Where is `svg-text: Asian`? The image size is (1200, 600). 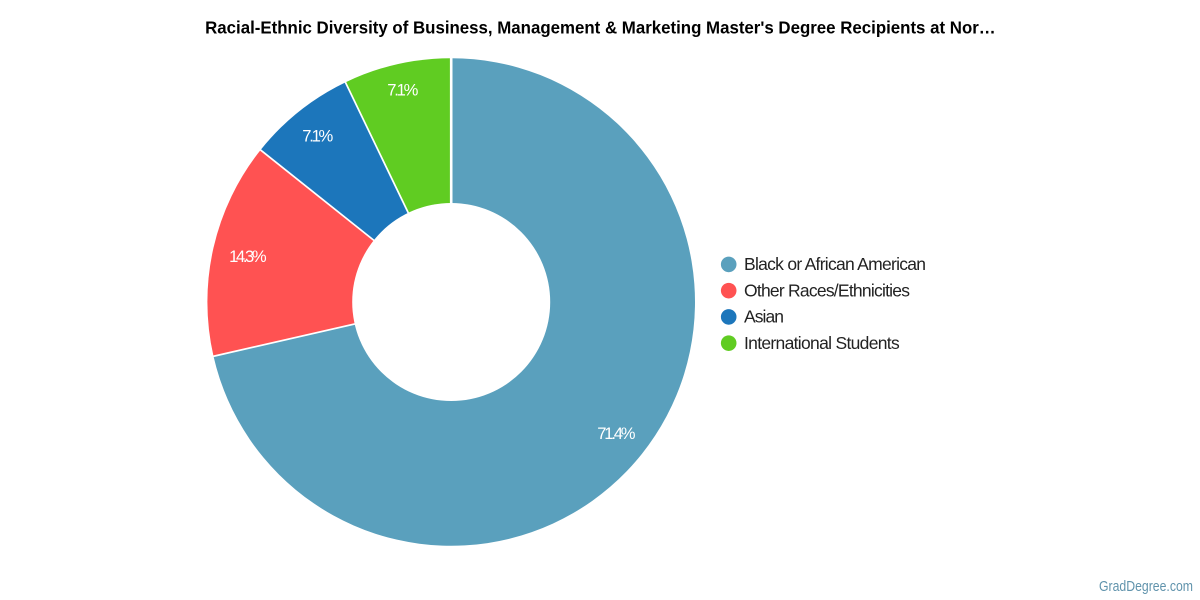
svg-text: Asian is located at coordinates (764, 317).